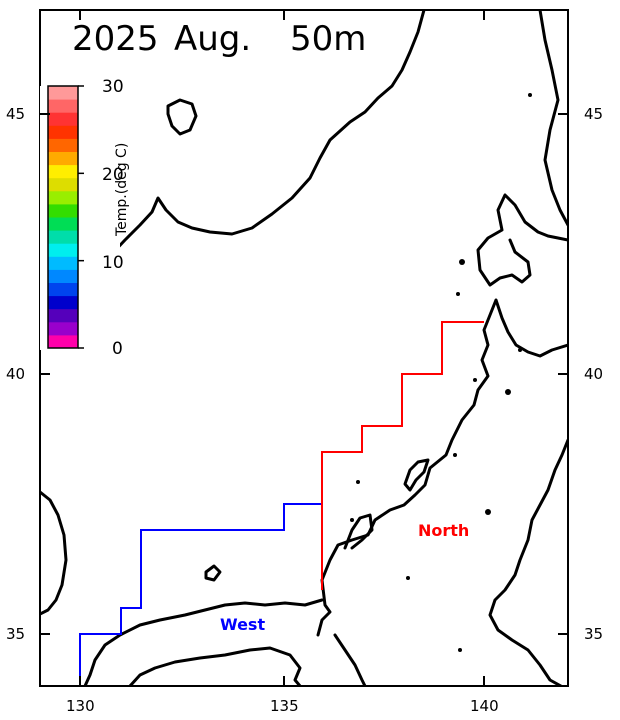  I want to click on shikoku-coastline, so click(247, 659).